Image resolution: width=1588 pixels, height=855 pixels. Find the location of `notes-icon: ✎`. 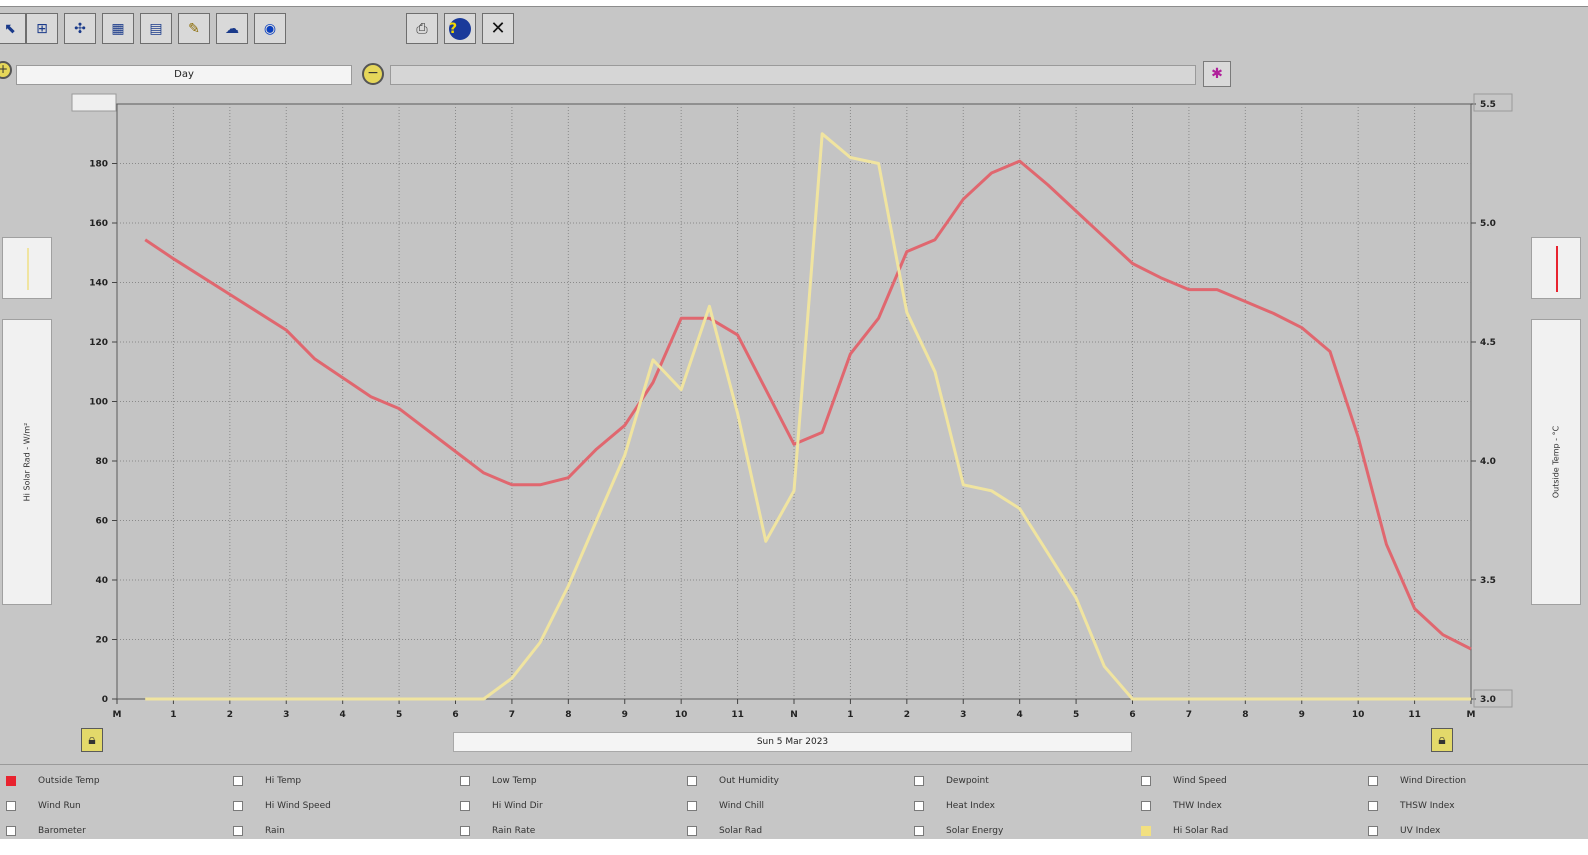

notes-icon: ✎ is located at coordinates (194, 28).